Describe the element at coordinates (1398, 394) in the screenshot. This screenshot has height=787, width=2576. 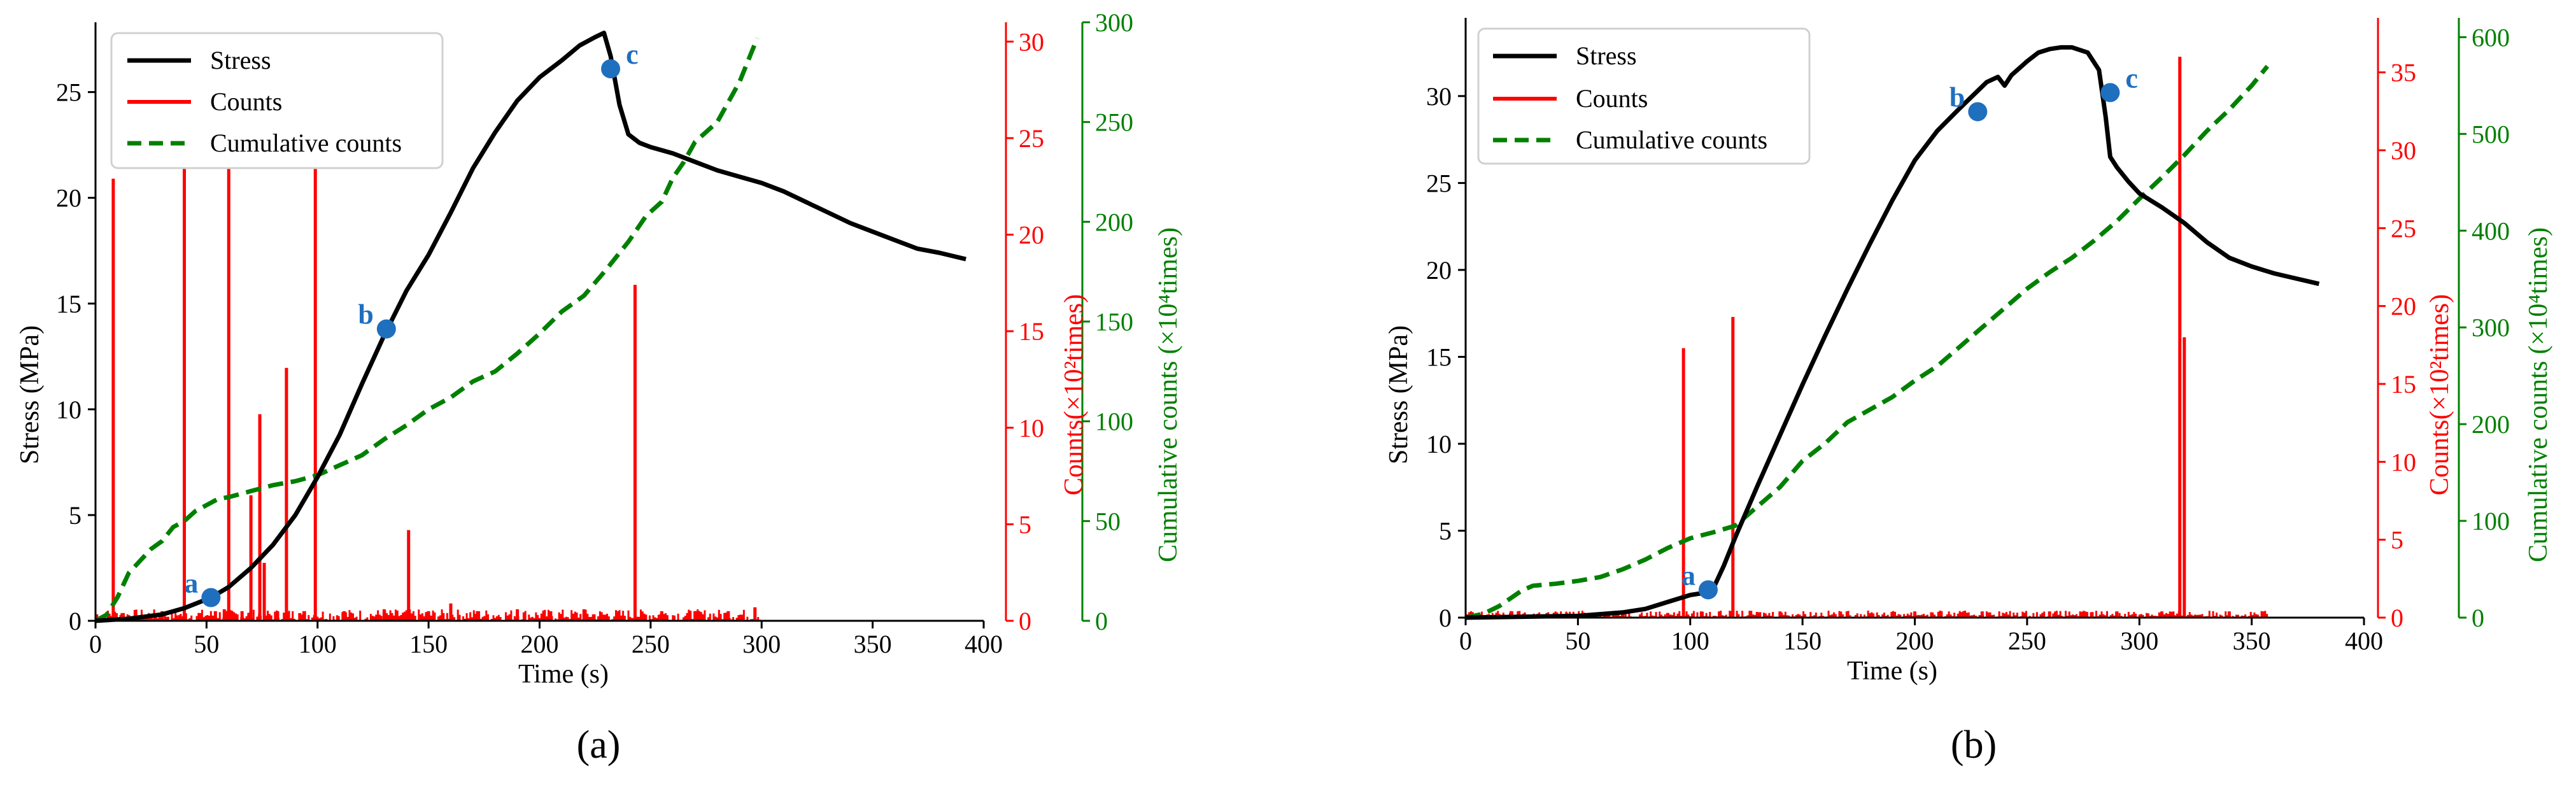
I see `y-axis-label-stress-b: Stress (MPa)` at that location.